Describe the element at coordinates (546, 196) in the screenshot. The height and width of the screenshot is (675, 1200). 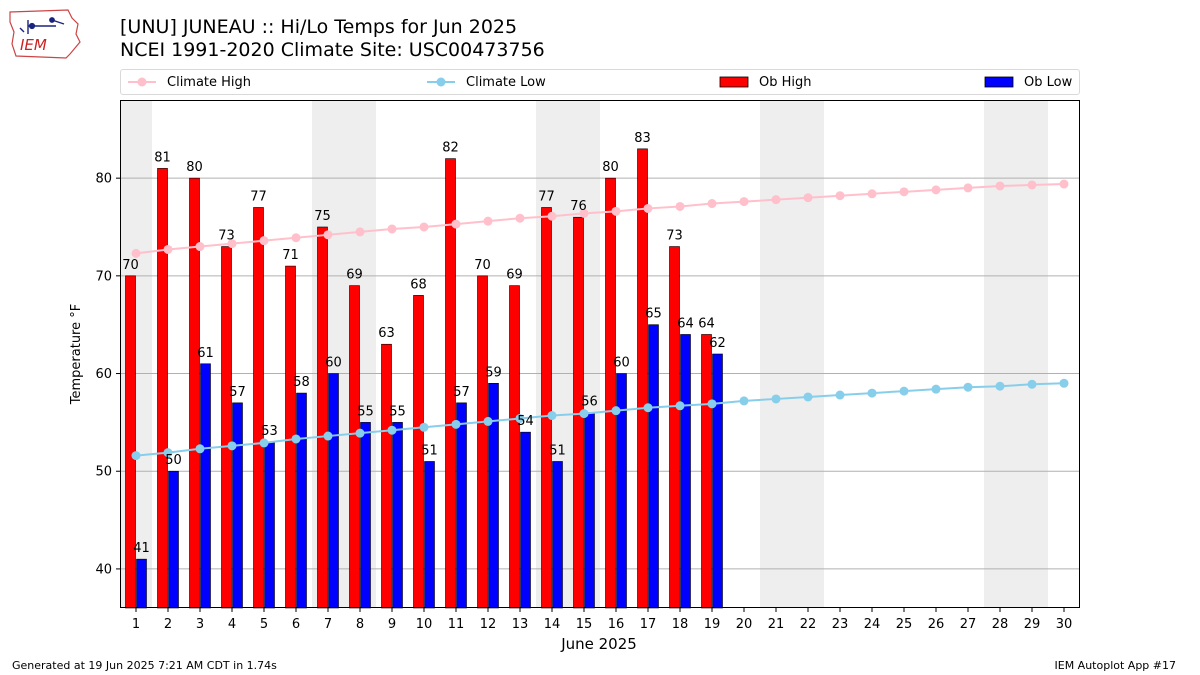
I see `label-ob-high: 77` at that location.